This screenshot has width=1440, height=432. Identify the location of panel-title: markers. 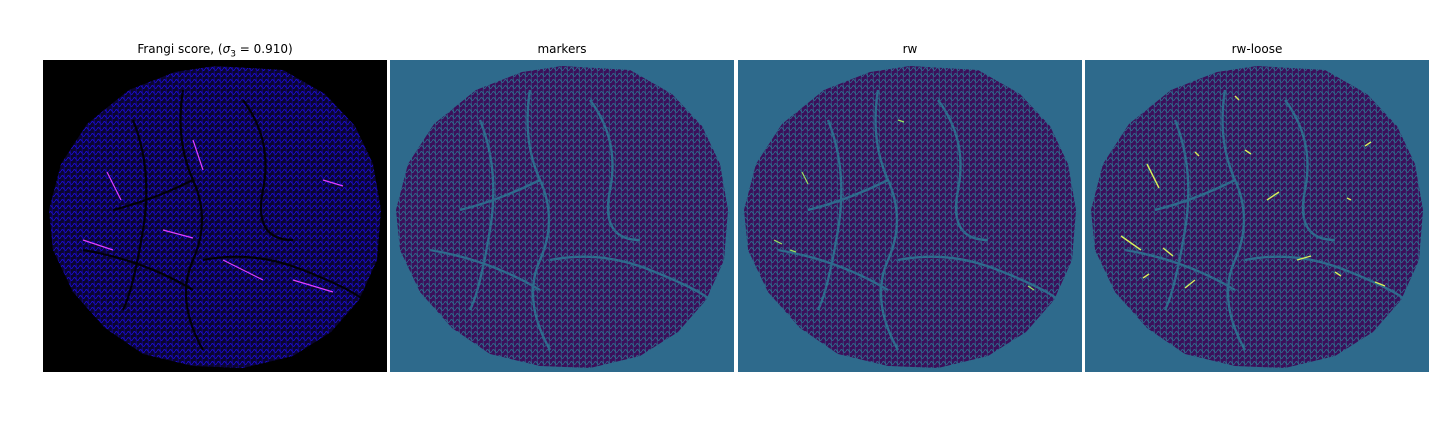
(562, 49).